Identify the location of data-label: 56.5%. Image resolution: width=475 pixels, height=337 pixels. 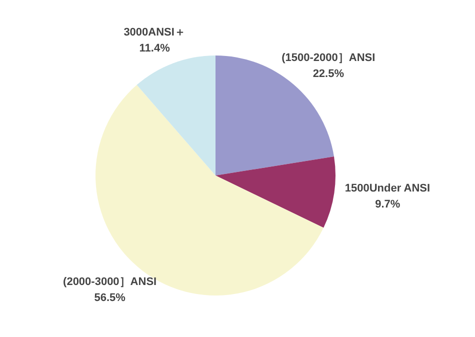
(110, 298).